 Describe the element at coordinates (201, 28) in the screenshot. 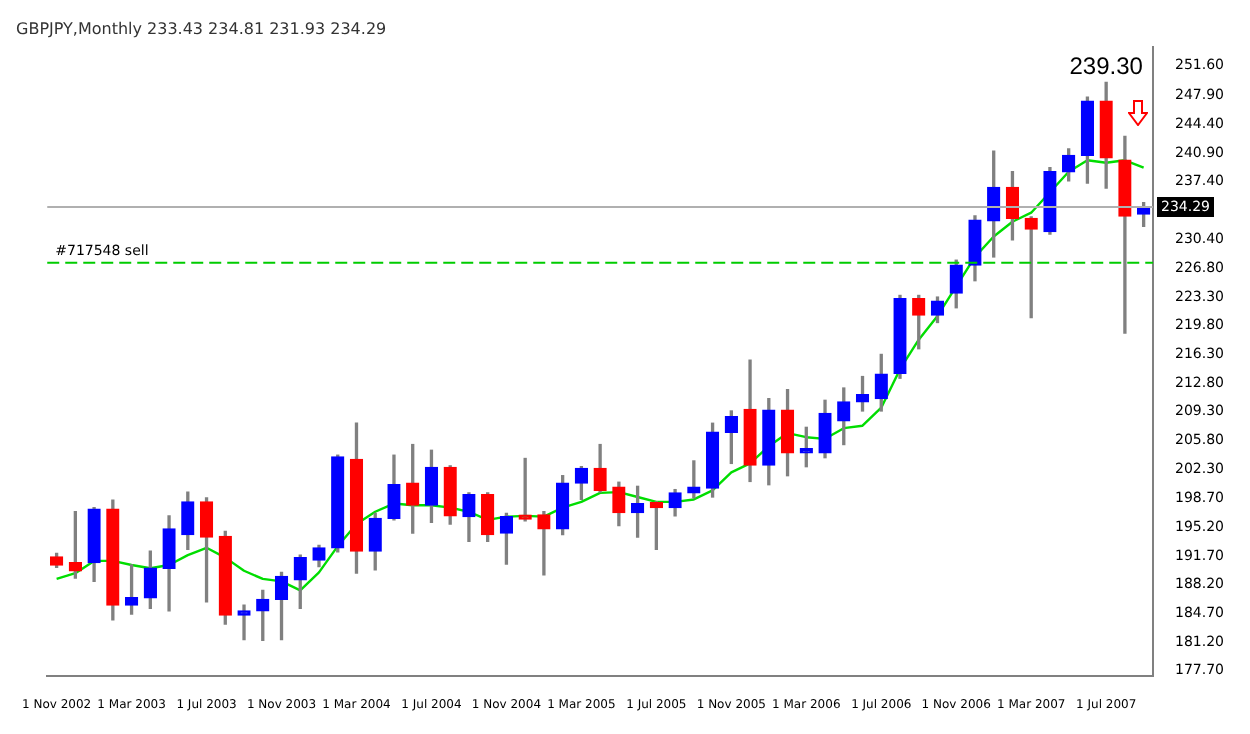

I see `chart-title: GBPJPY,Monthly 233.43 234.81 231.93 234.29` at that location.